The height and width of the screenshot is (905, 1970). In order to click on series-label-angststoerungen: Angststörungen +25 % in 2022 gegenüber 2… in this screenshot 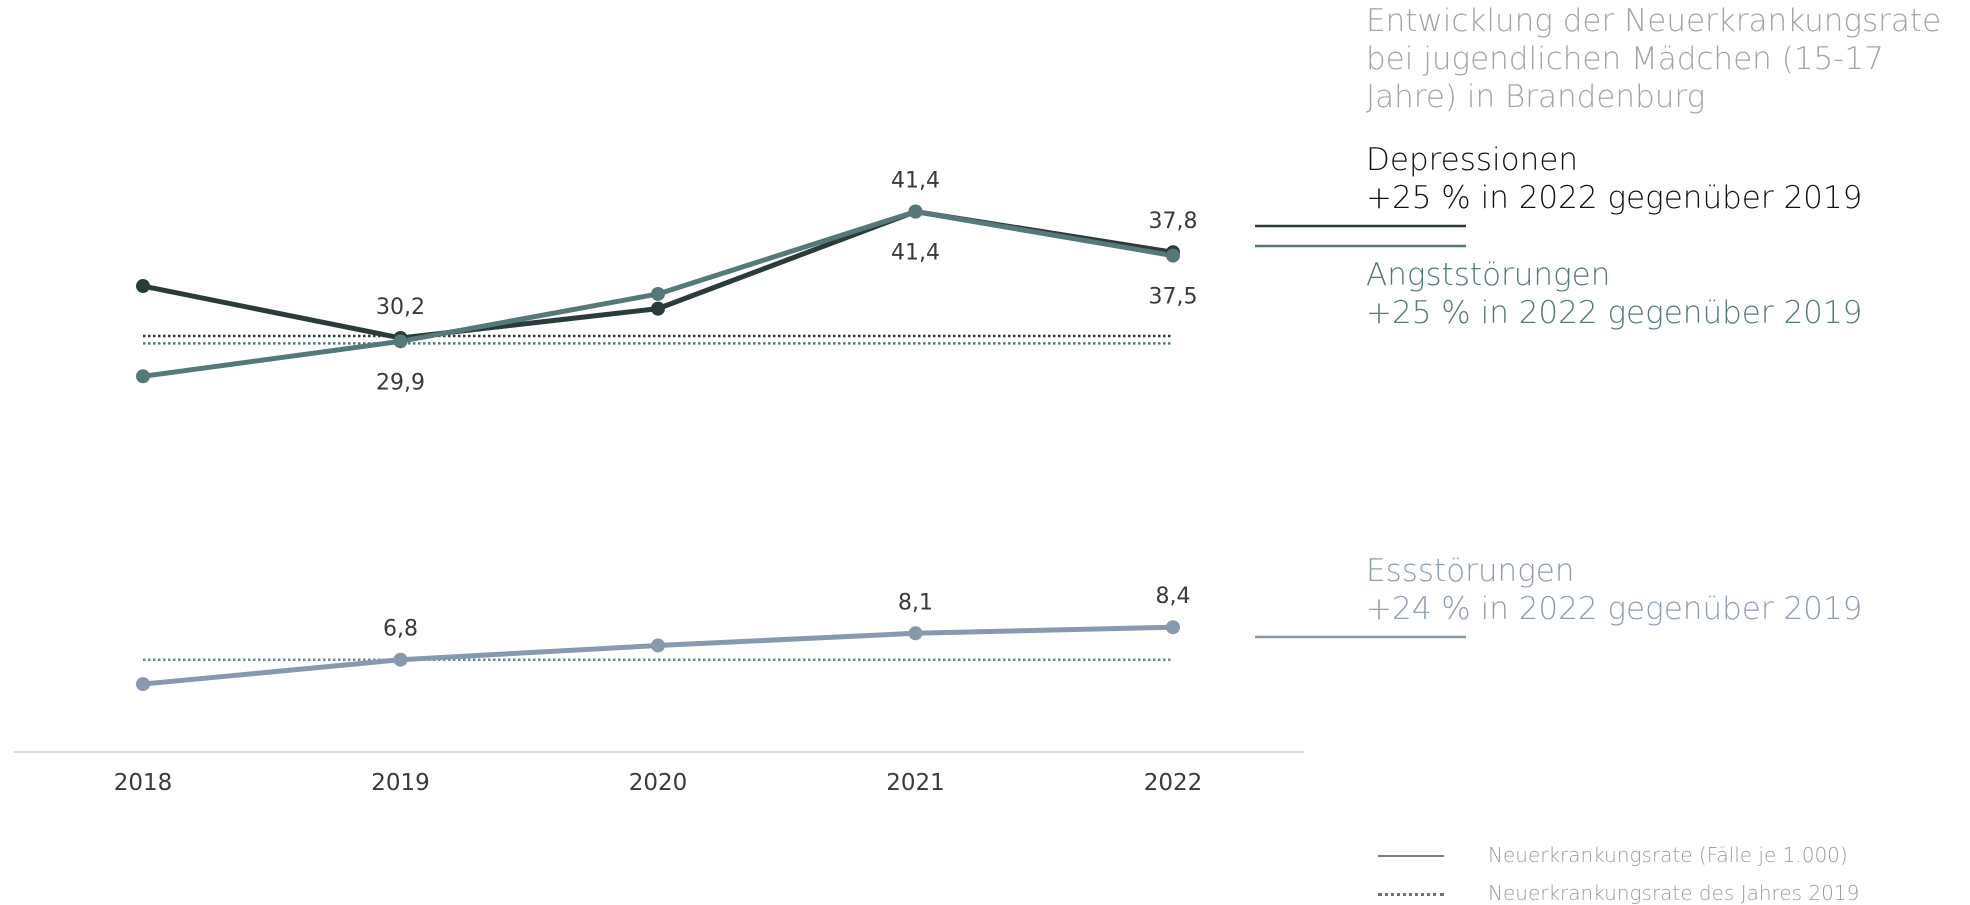, I will do `click(1614, 294)`.